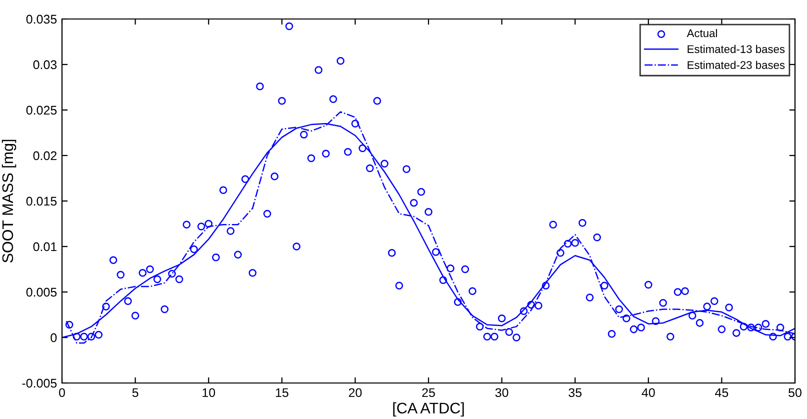 The image size is (807, 419). Describe the element at coordinates (53, 337) in the screenshot. I see `y-tick-label: 0` at that location.